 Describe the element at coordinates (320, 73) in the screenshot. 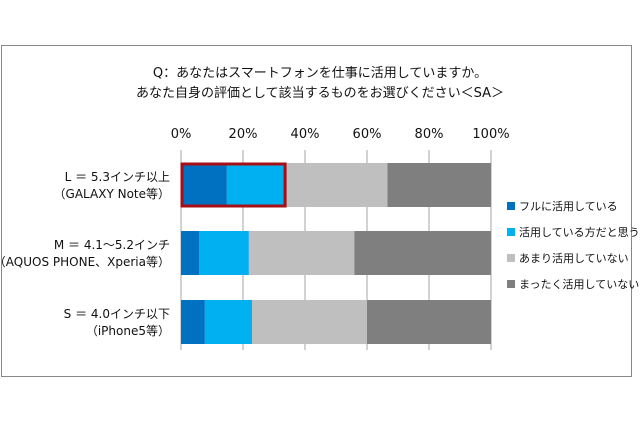

I see `chart-title-line-1: Q：あなたはスマートフォンを仕事に活用していますか。` at that location.